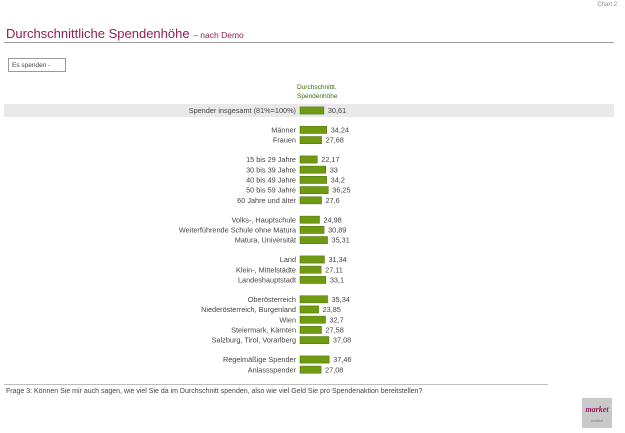  I want to click on value-label: 35,34, so click(341, 299).